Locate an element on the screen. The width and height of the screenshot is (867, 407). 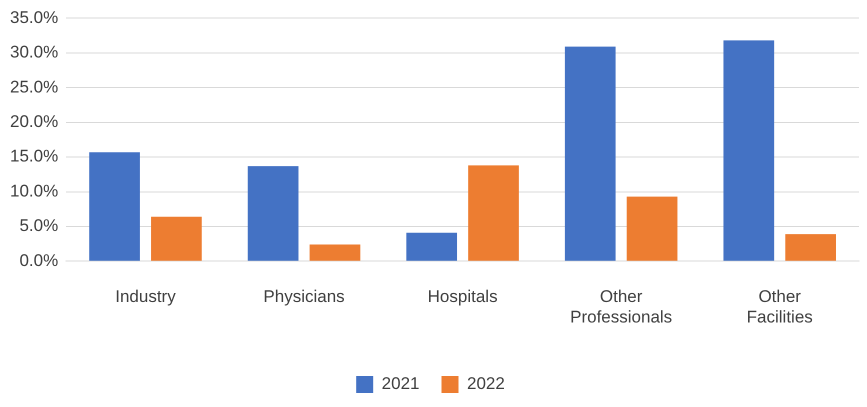
y-tick-label: 20.0% is located at coordinates (34, 122).